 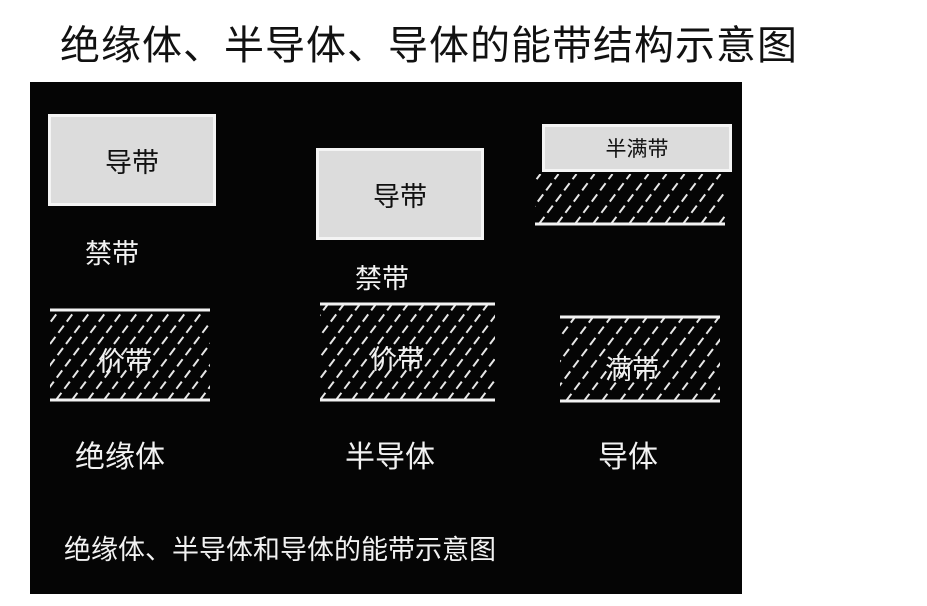 I want to click on insulator-label: 绝缘体, so click(x=120, y=457).